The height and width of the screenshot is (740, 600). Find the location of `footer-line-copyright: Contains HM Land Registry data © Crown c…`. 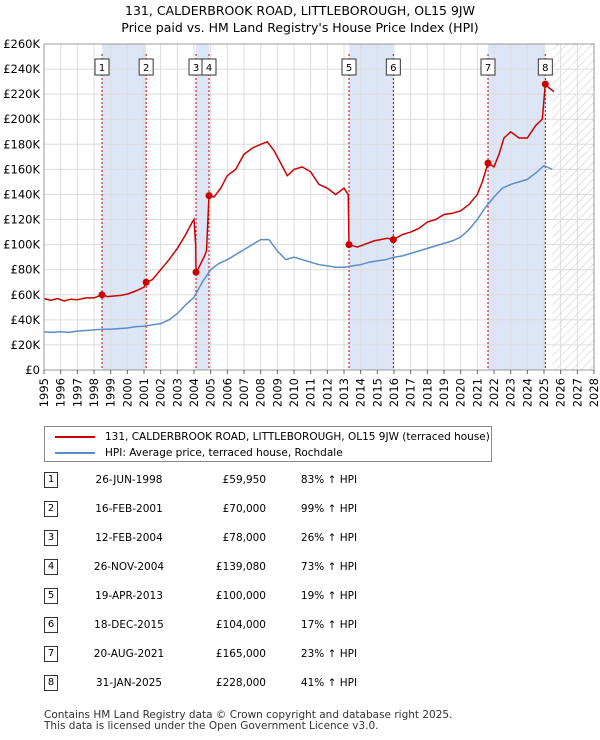

footer-line-copyright: Contains HM Land Registry data © Crown c… is located at coordinates (248, 715).